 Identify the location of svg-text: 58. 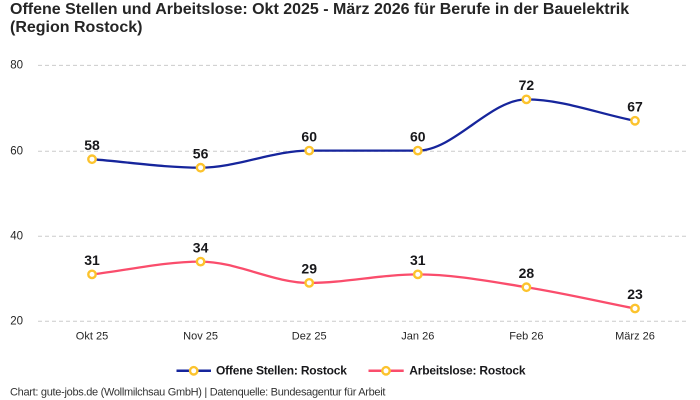
(92, 145).